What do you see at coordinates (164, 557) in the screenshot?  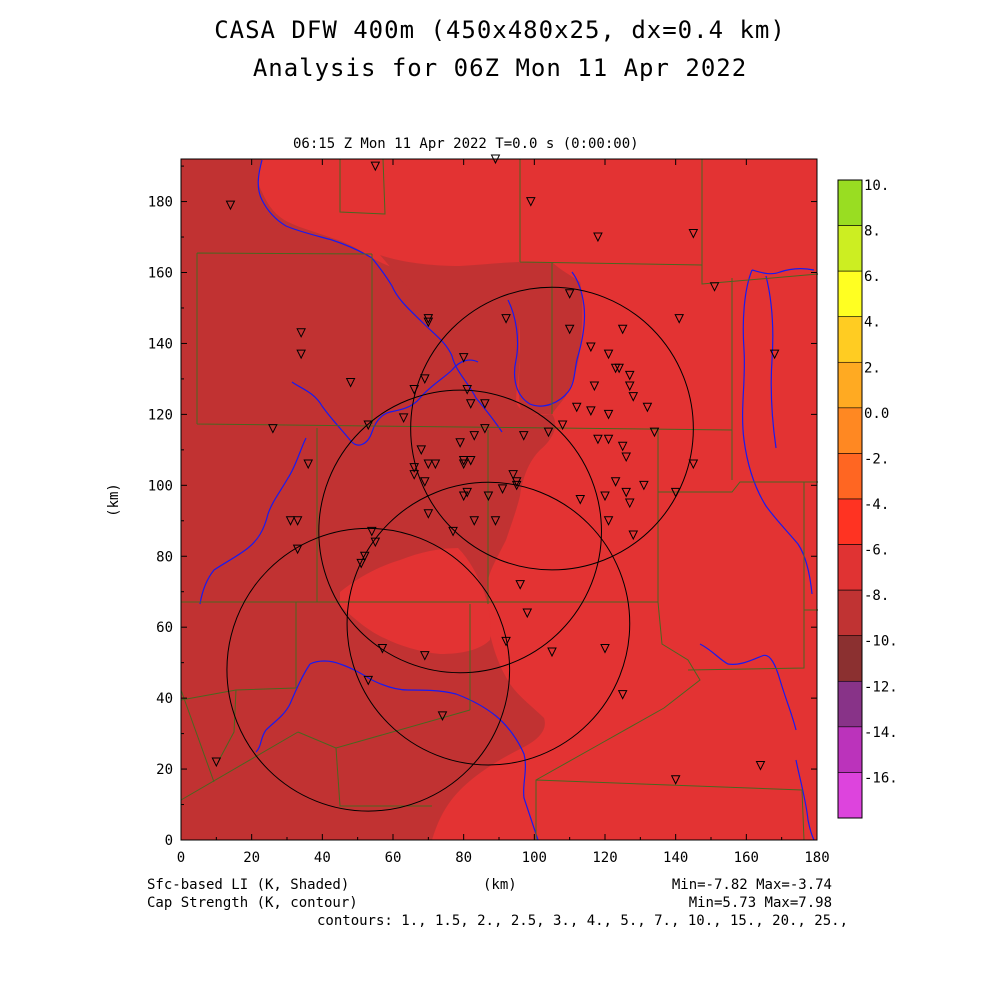 I see `y-tick-label: 80` at bounding box center [164, 557].